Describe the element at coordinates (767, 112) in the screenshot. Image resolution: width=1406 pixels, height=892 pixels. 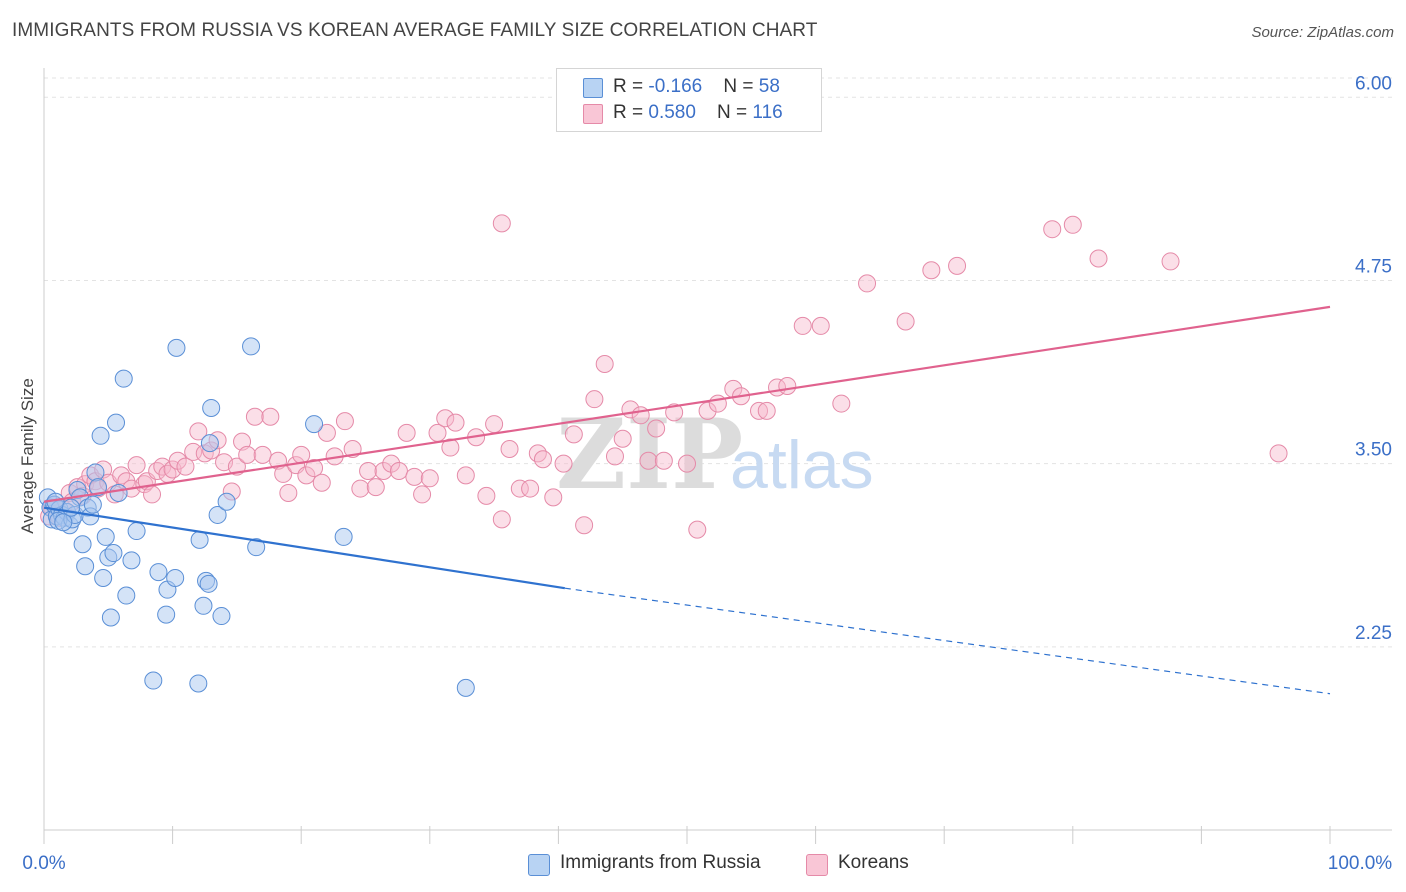
I see `legend-n-value-koreans: 116` at that location.